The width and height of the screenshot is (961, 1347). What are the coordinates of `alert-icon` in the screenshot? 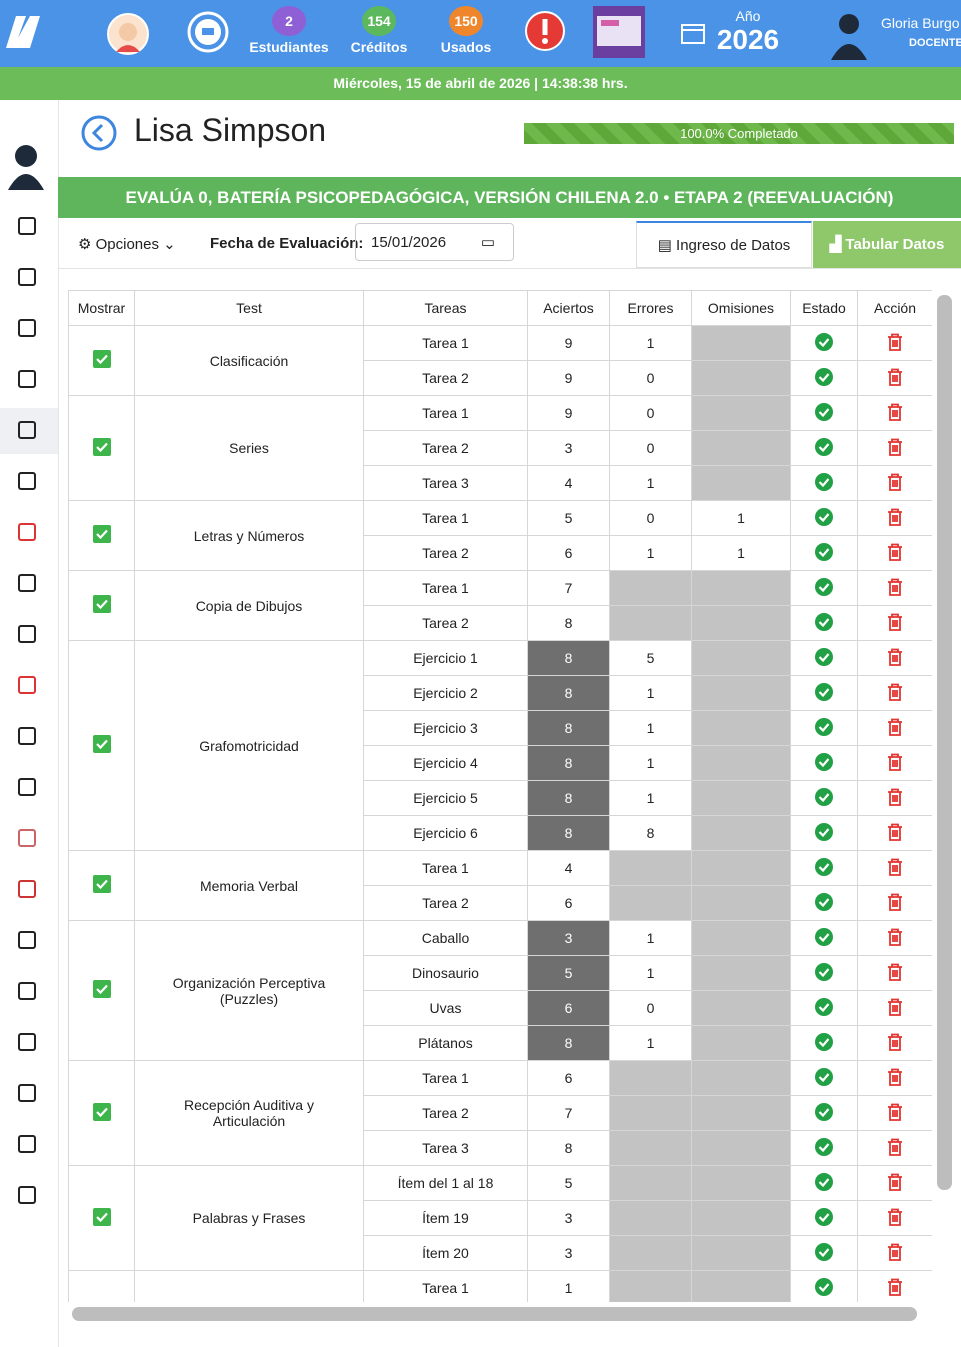 It's located at (545, 31).